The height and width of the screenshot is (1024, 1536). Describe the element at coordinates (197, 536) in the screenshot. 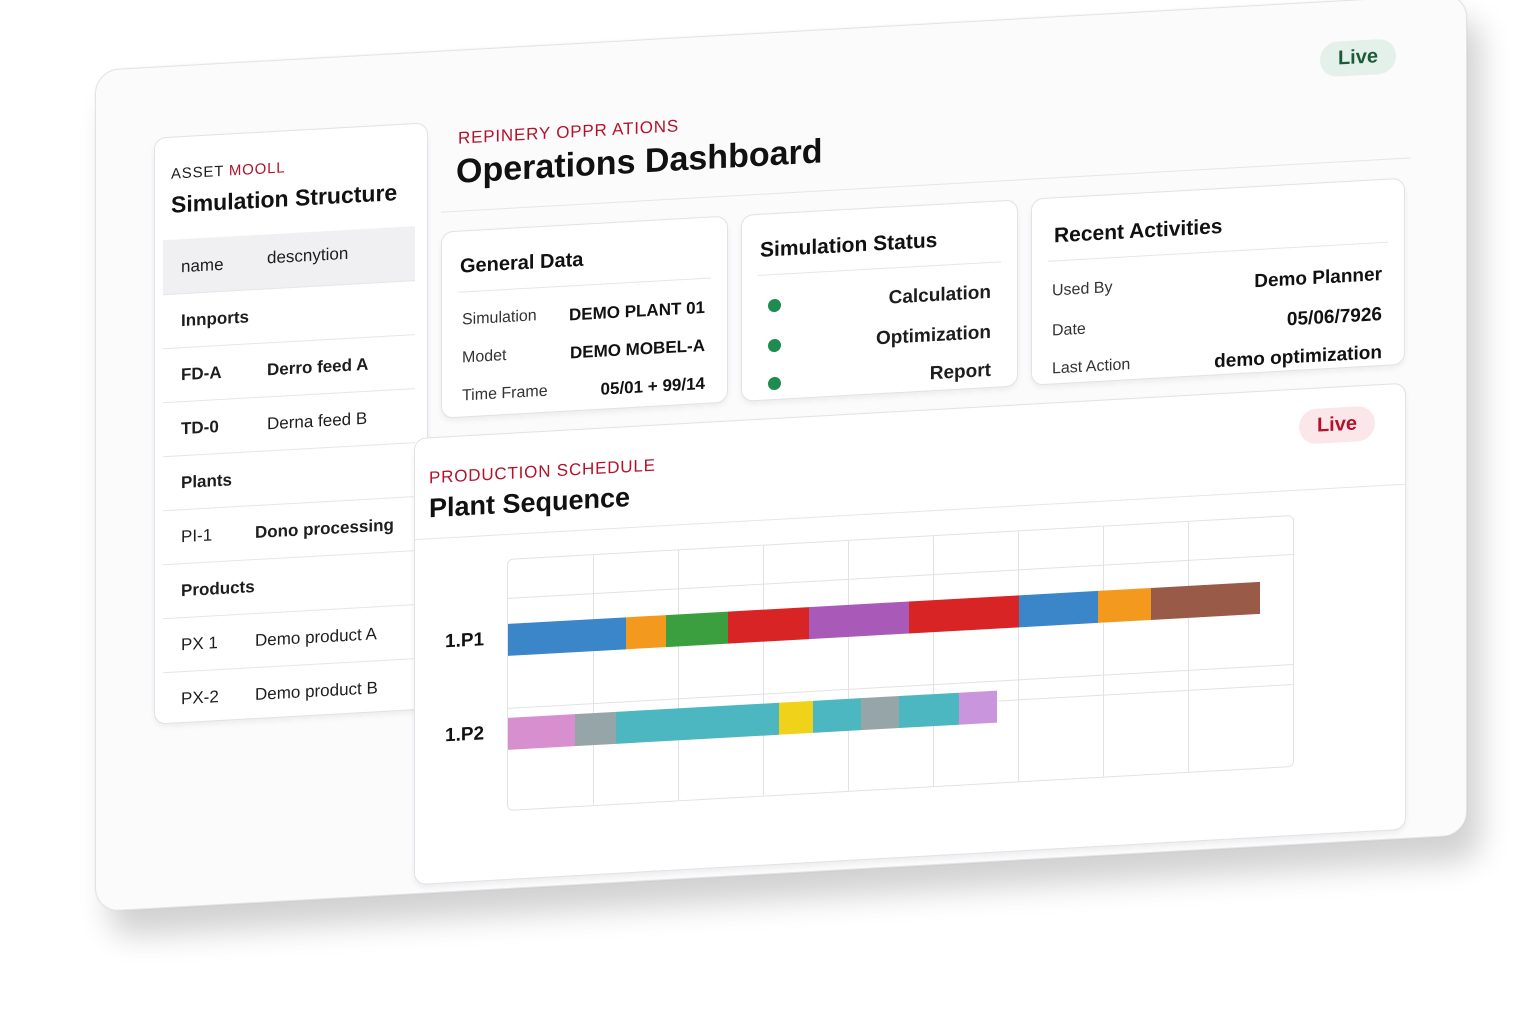

I see `item-name: PI-1` at that location.